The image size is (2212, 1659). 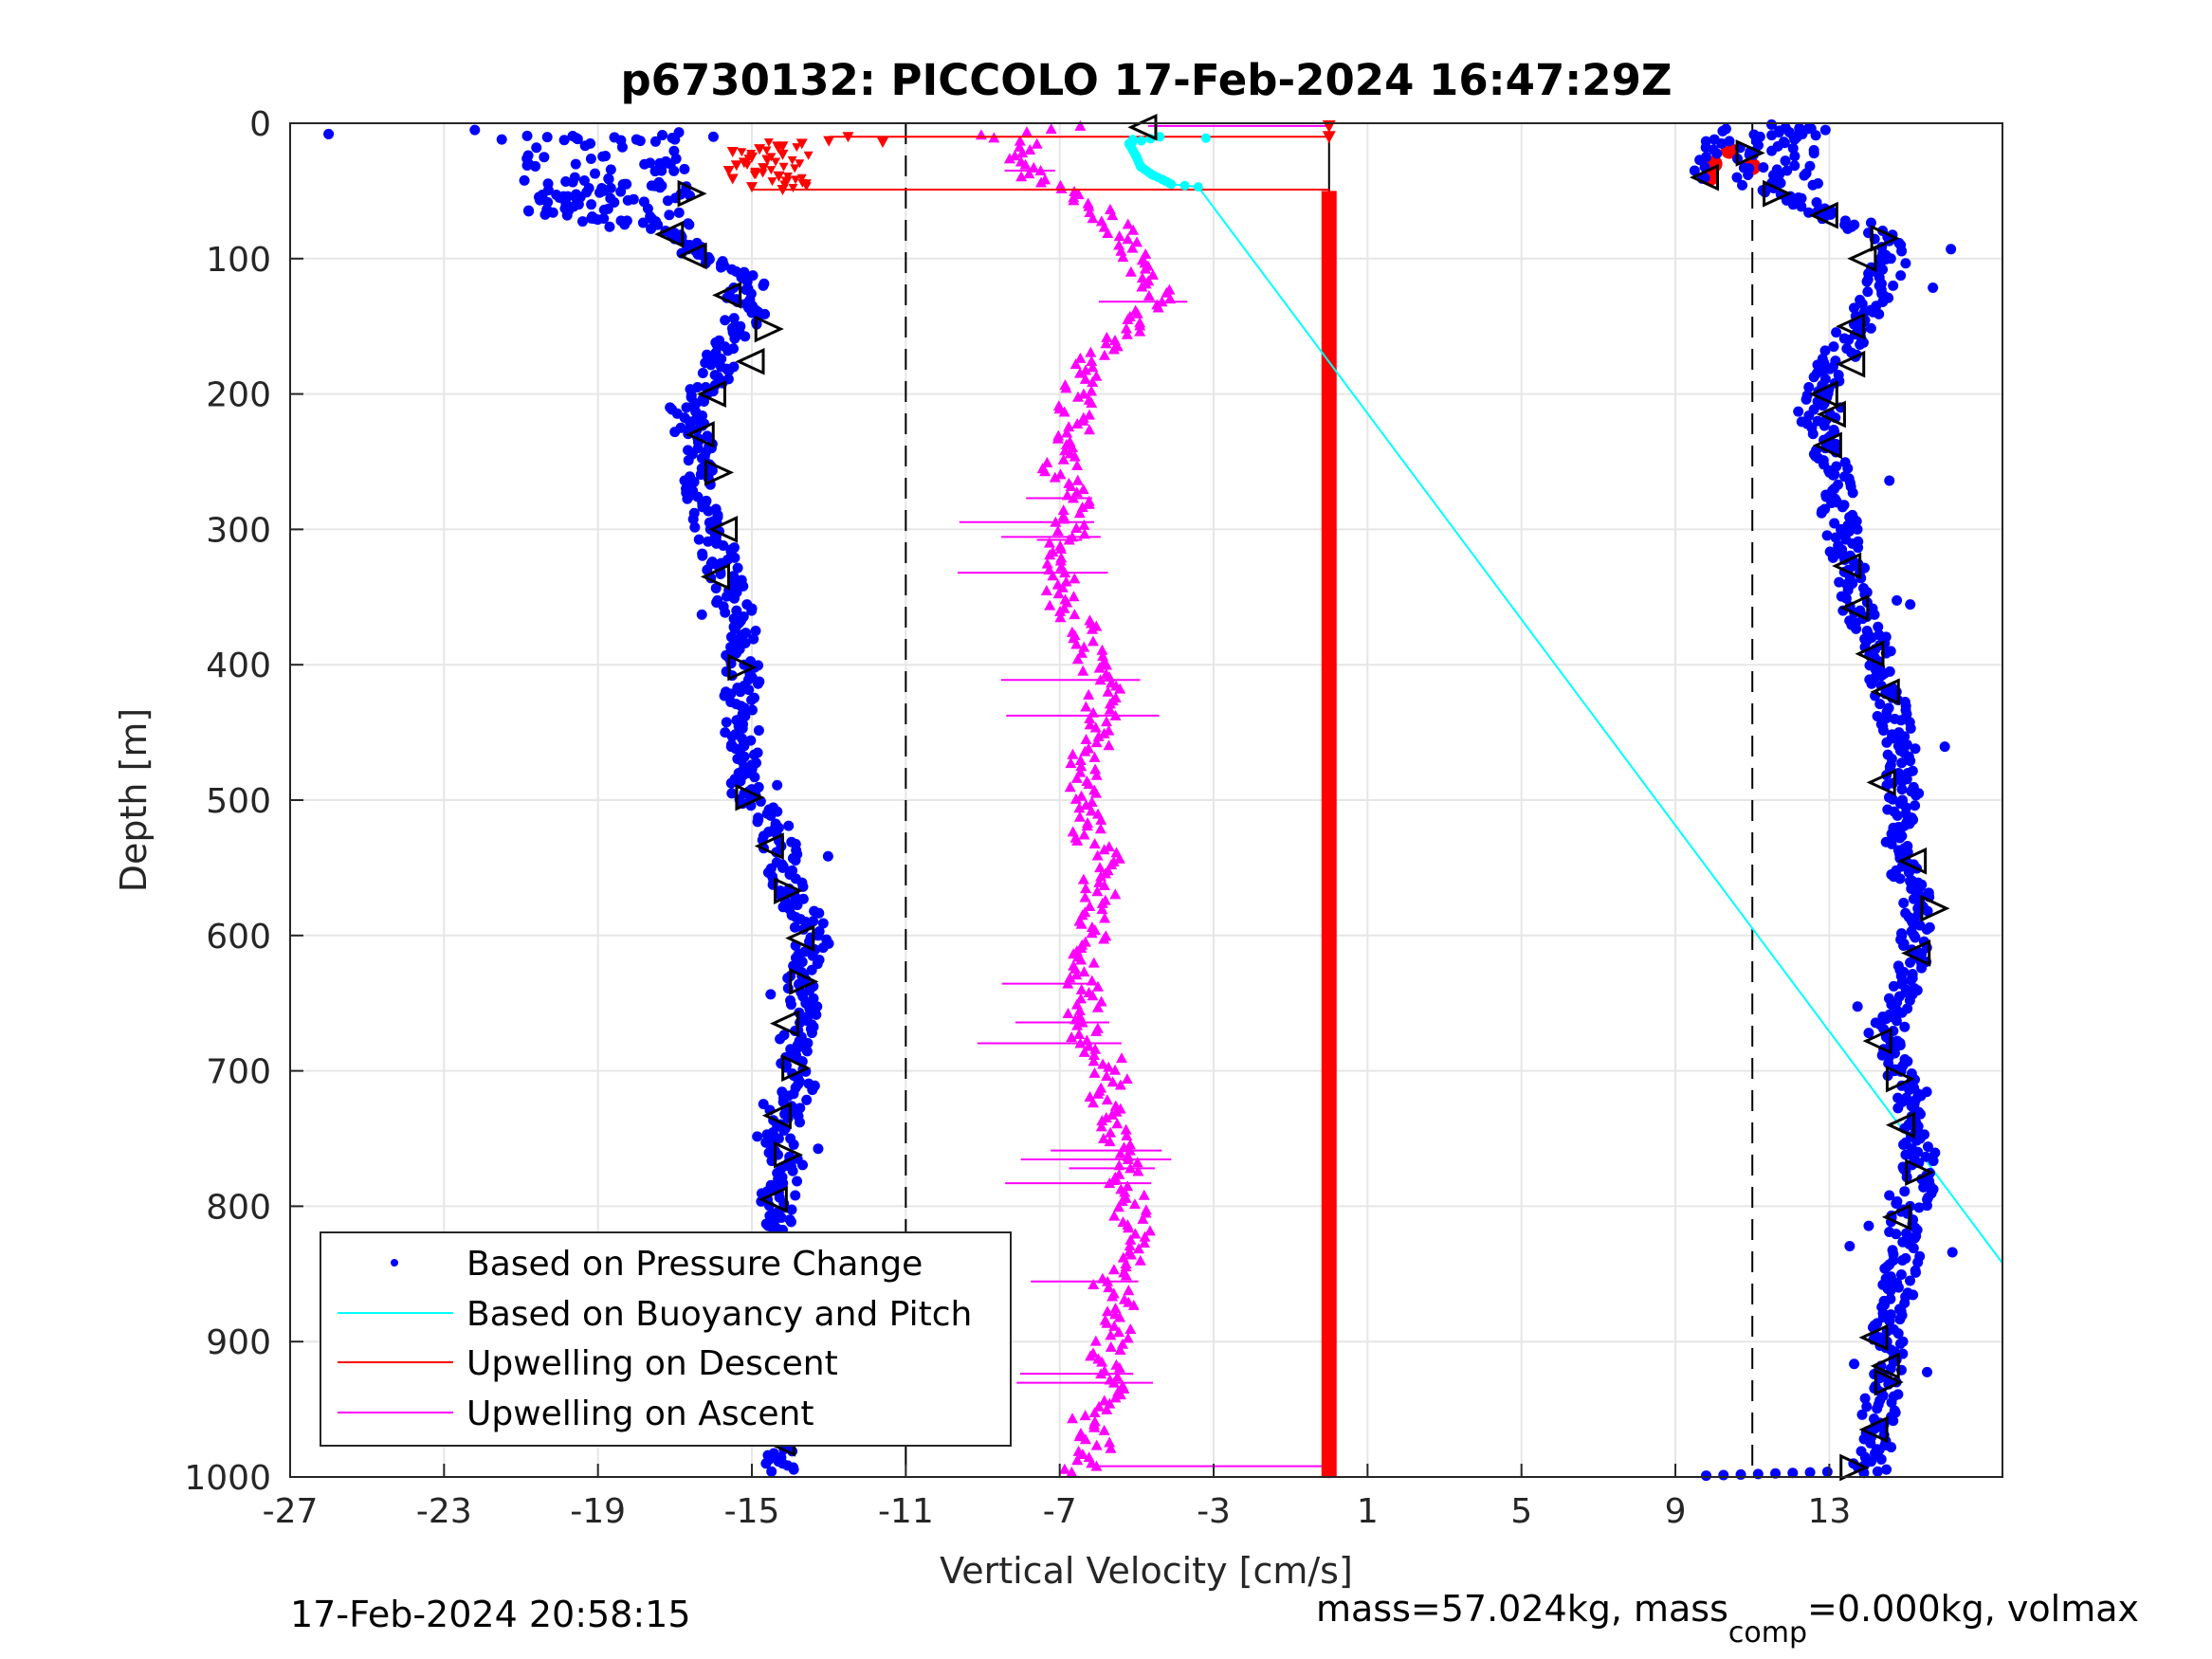 I want to click on y-tick-label: 1000, so click(x=227, y=1478).